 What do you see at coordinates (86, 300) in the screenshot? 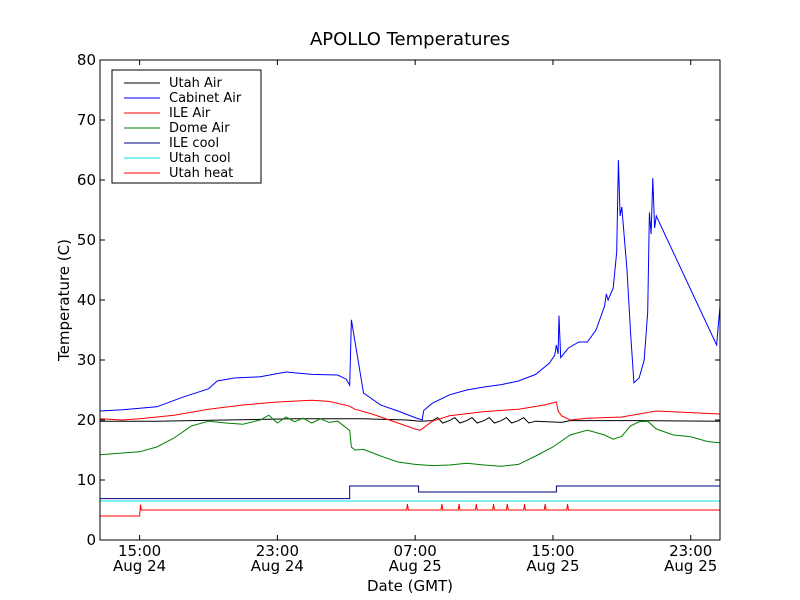
I see `y-tick-label: 40` at bounding box center [86, 300].